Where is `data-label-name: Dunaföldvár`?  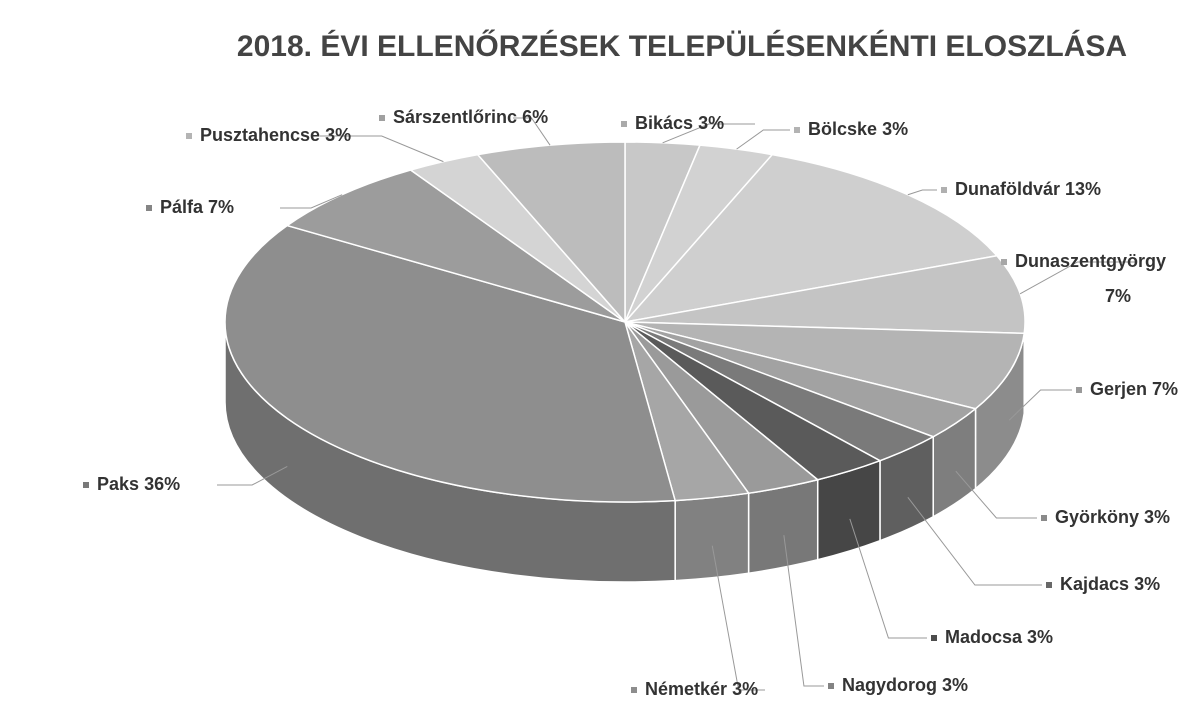 data-label-name: Dunaföldvár is located at coordinates (1007, 189).